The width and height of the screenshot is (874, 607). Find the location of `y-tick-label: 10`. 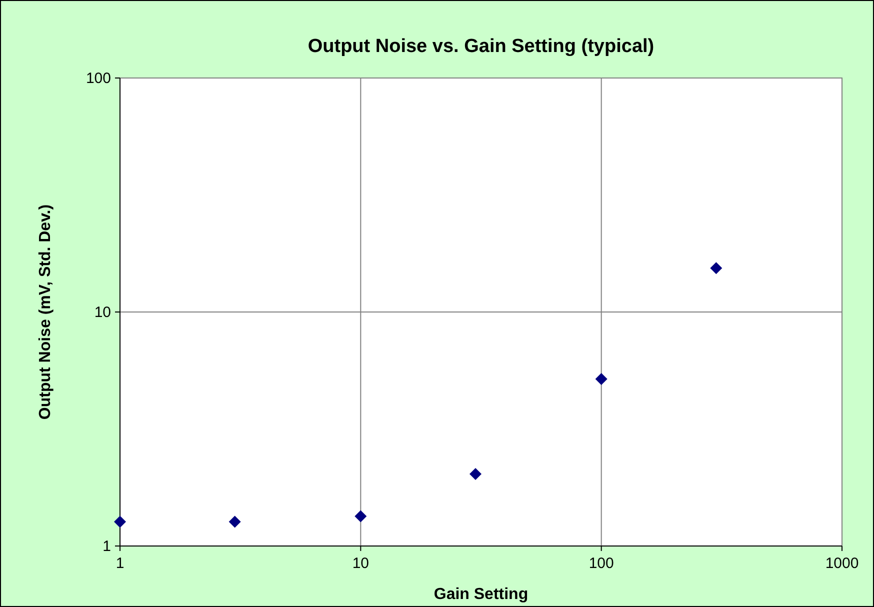

y-tick-label: 10 is located at coordinates (102, 312).